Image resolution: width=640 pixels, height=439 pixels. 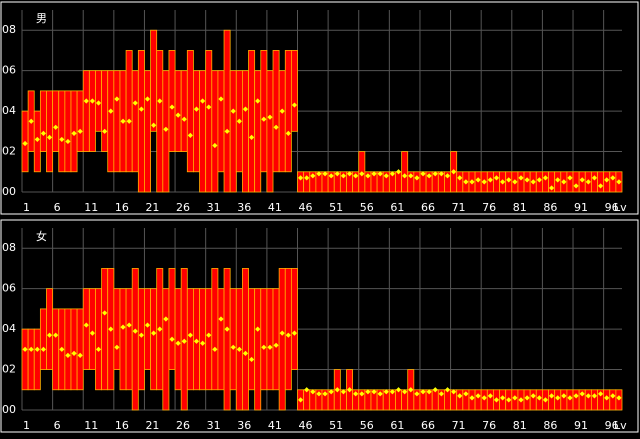 What do you see at coordinates (122, 425) in the screenshot?
I see `x-tick-label: 16` at bounding box center [122, 425].